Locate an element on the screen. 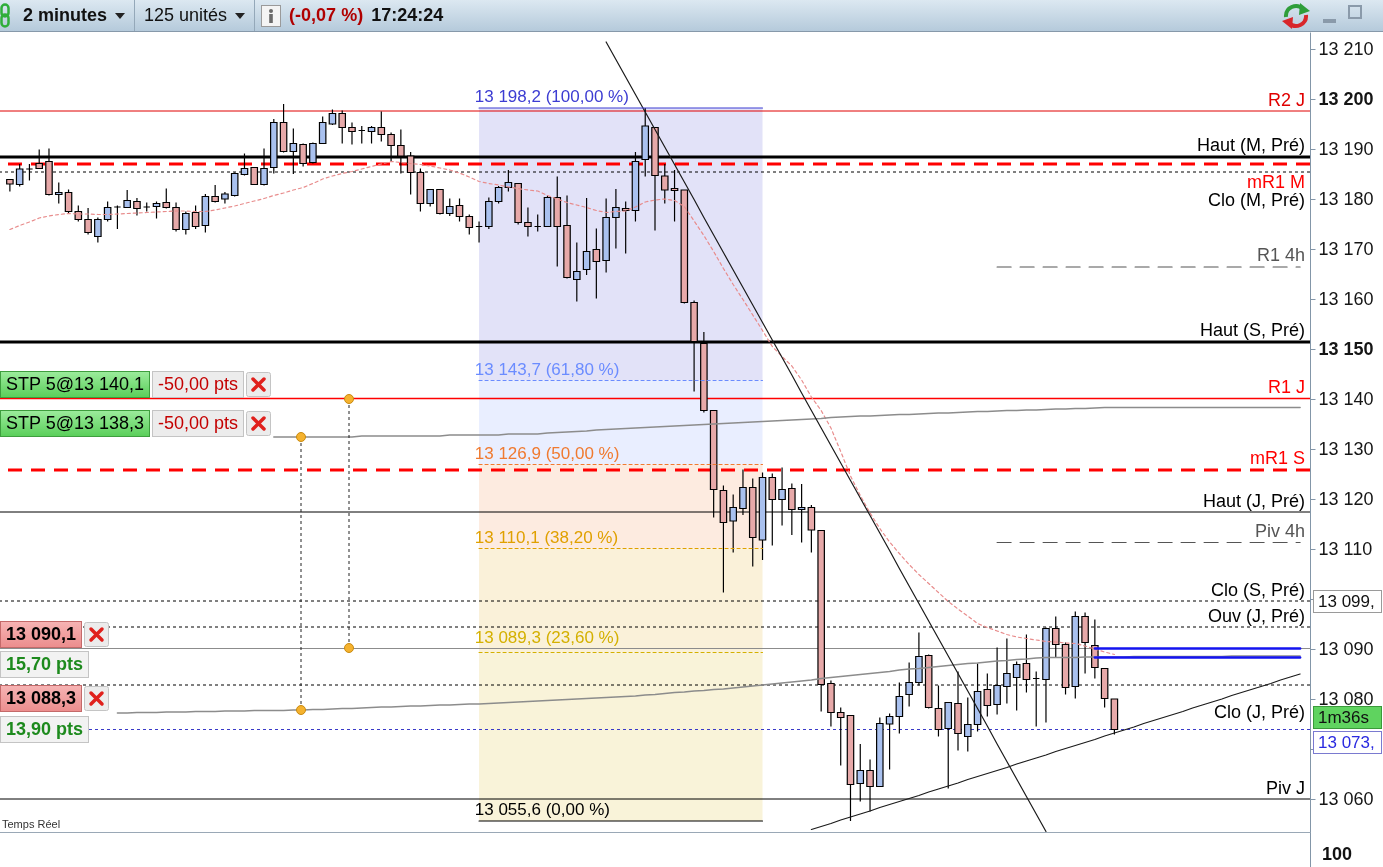 This screenshot has width=1383, height=867. ref-line-label: Haut (M, Pré) is located at coordinates (1250, 144).